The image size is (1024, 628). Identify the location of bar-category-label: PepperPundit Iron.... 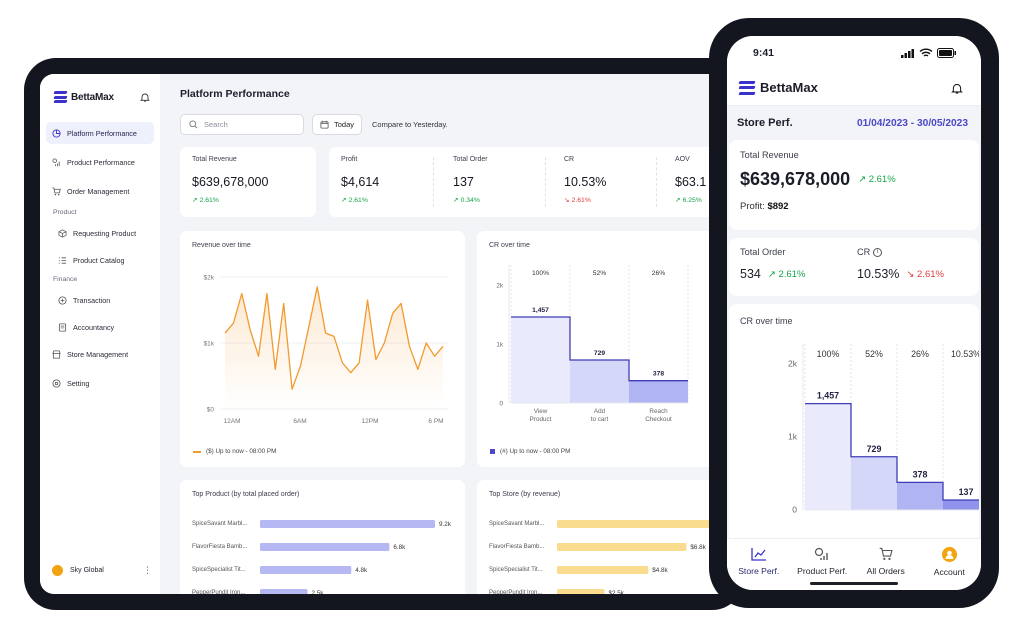
(516, 592).